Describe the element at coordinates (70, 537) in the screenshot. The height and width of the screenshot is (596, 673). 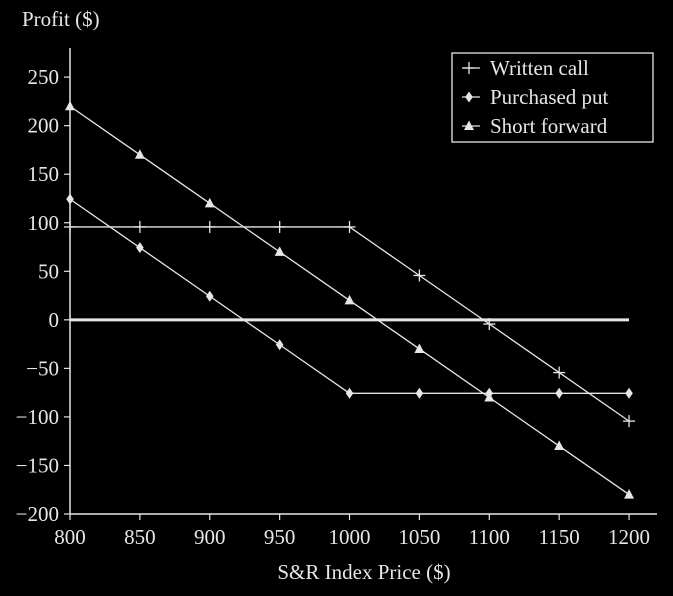
I see `x-tick-label: 800` at that location.